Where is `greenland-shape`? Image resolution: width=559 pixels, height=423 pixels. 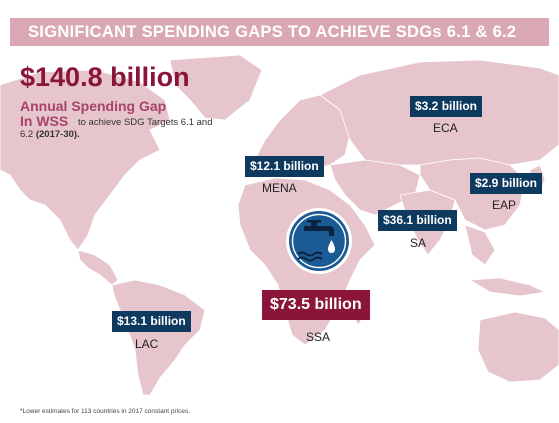
greenland-shape is located at coordinates (216, 87).